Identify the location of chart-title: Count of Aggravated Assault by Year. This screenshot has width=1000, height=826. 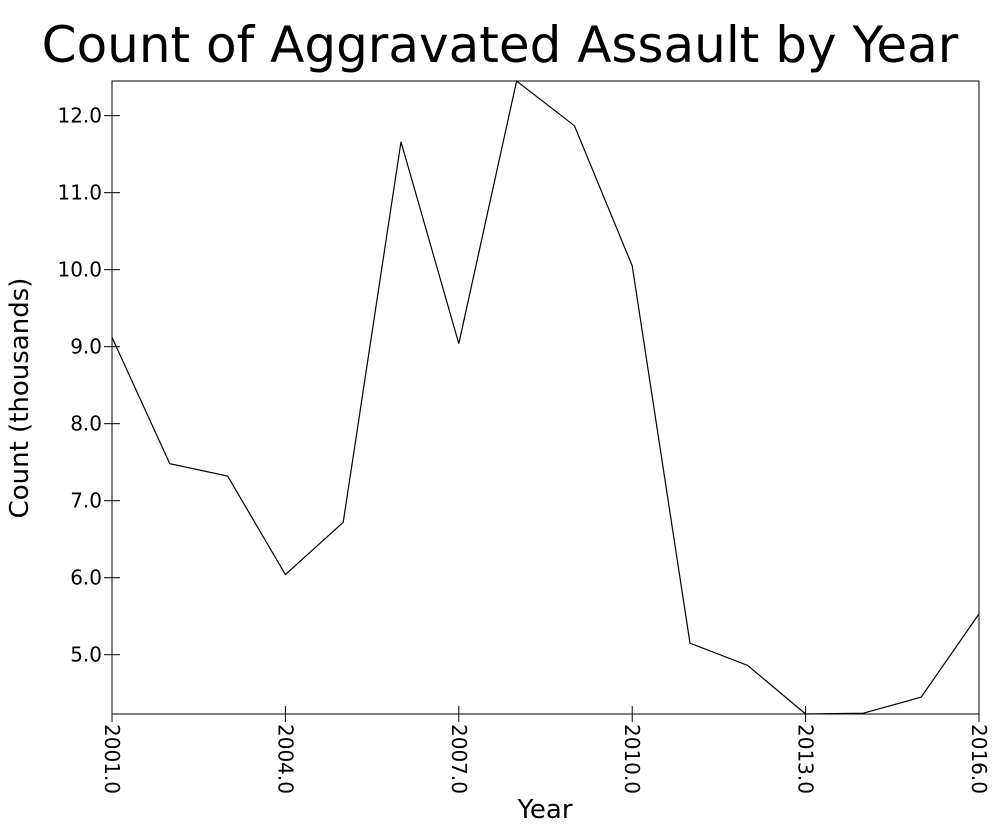
(500, 45).